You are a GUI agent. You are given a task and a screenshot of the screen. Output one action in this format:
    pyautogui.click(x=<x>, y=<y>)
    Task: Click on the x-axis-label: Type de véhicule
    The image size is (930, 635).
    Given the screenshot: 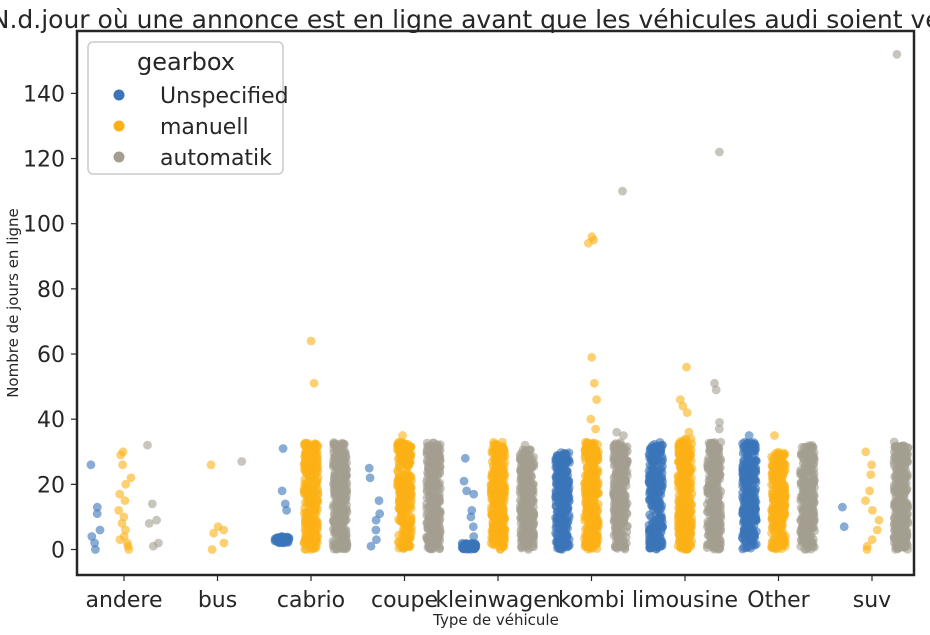 What is the action you would take?
    pyautogui.click(x=495, y=620)
    